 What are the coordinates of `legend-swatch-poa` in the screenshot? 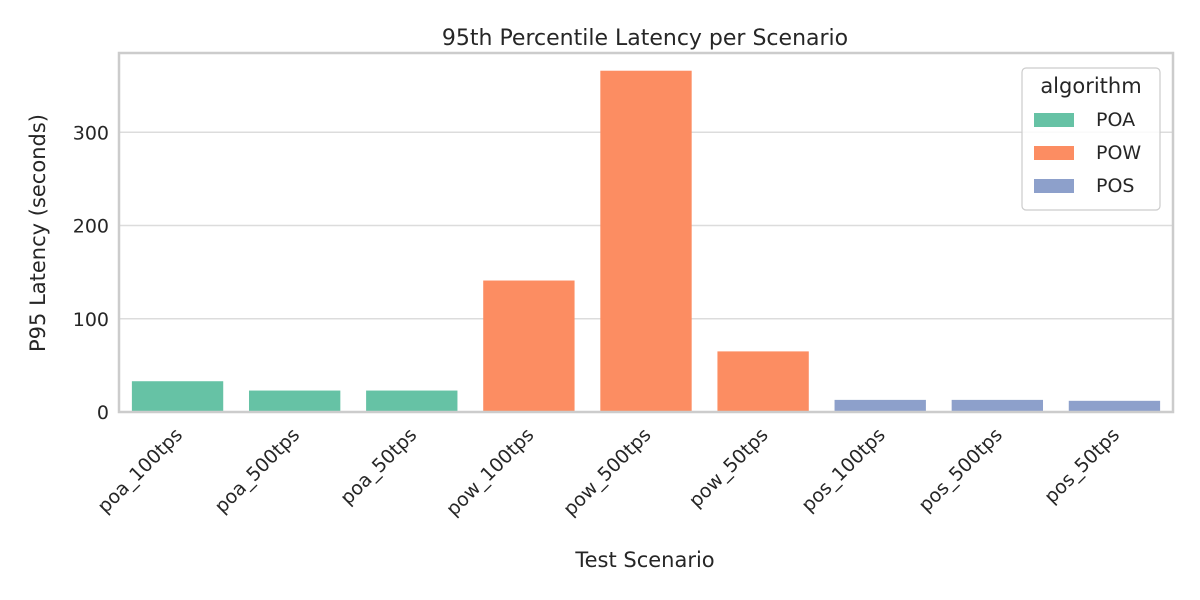 It's located at (1054, 120).